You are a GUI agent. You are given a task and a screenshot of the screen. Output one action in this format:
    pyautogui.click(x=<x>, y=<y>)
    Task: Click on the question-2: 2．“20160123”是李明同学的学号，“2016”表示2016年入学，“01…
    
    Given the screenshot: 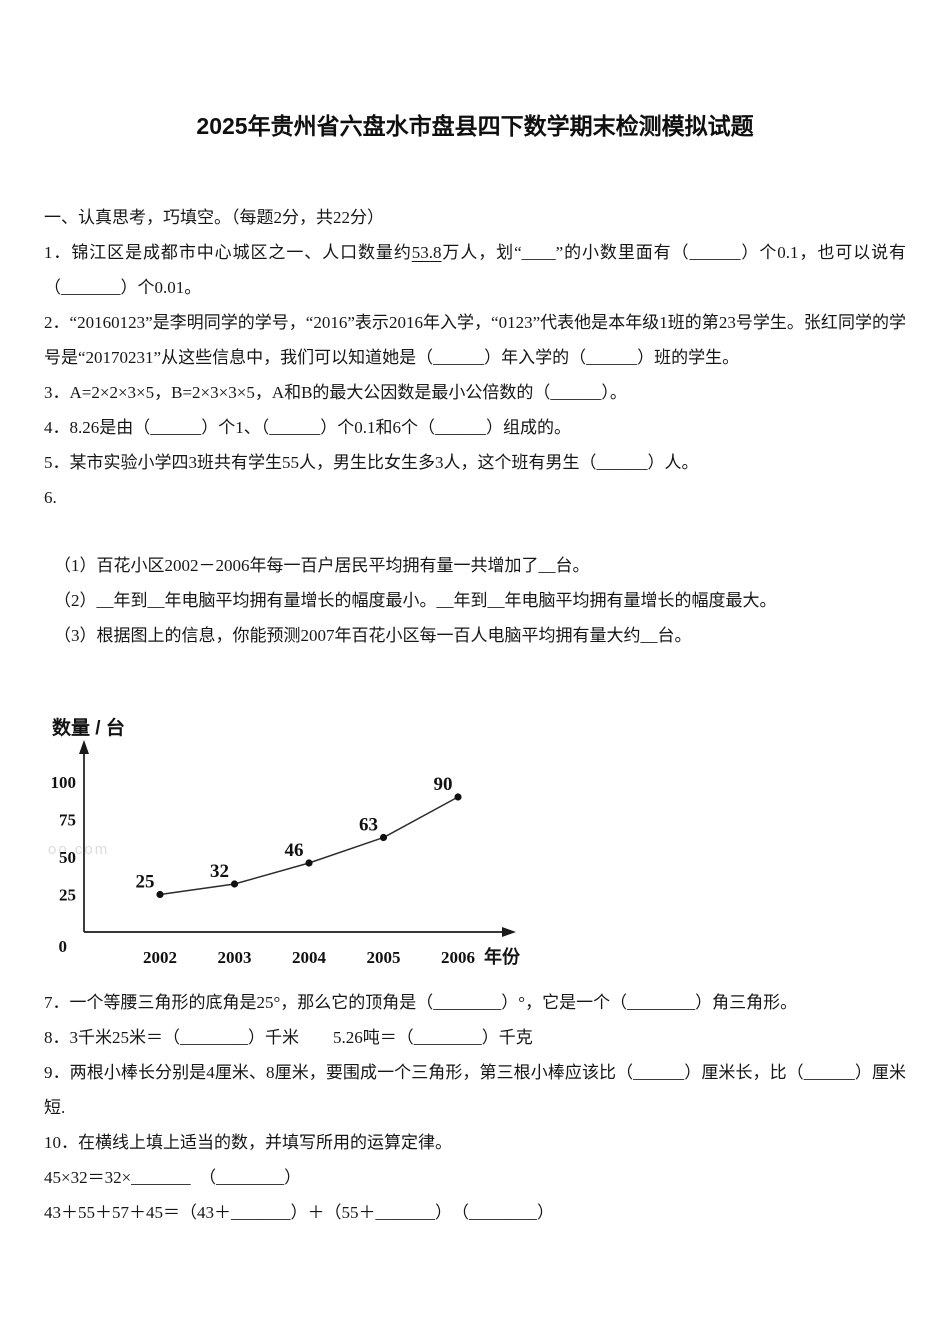 What is the action you would take?
    pyautogui.click(x=475, y=340)
    